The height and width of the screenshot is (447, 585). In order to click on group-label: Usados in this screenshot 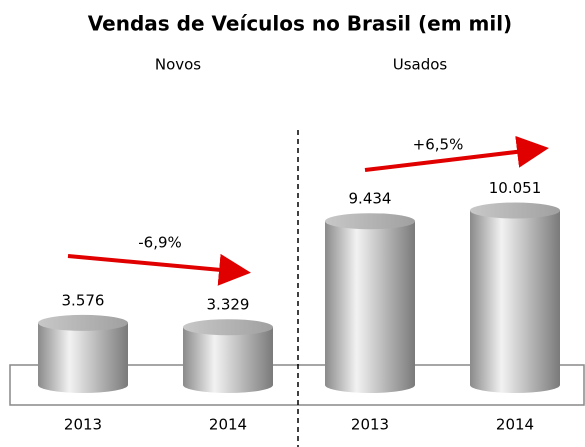, I will do `click(420, 65)`.